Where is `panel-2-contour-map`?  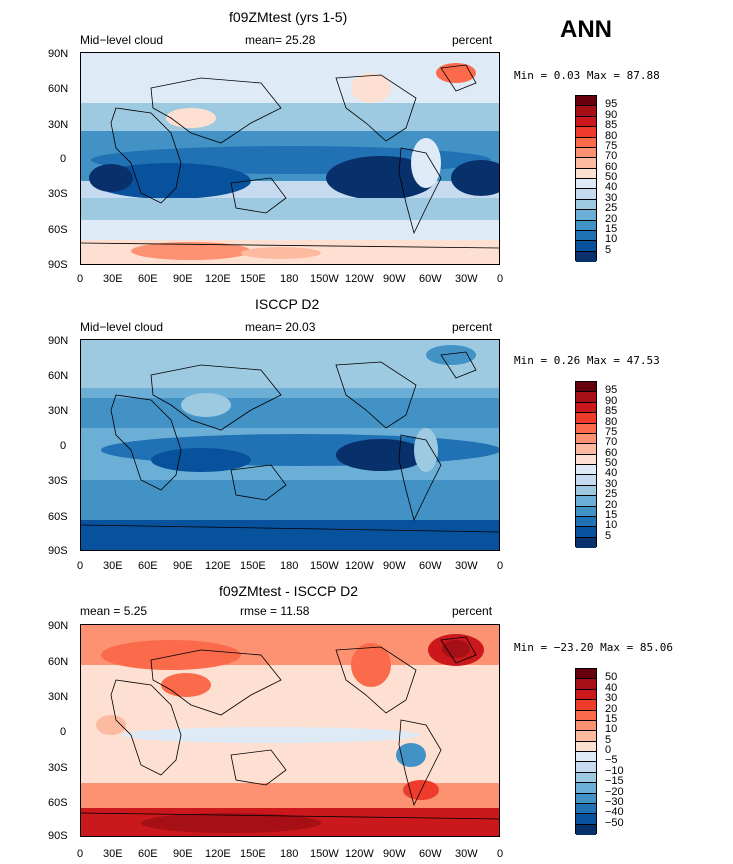
panel-2-contour-map is located at coordinates (290, 445).